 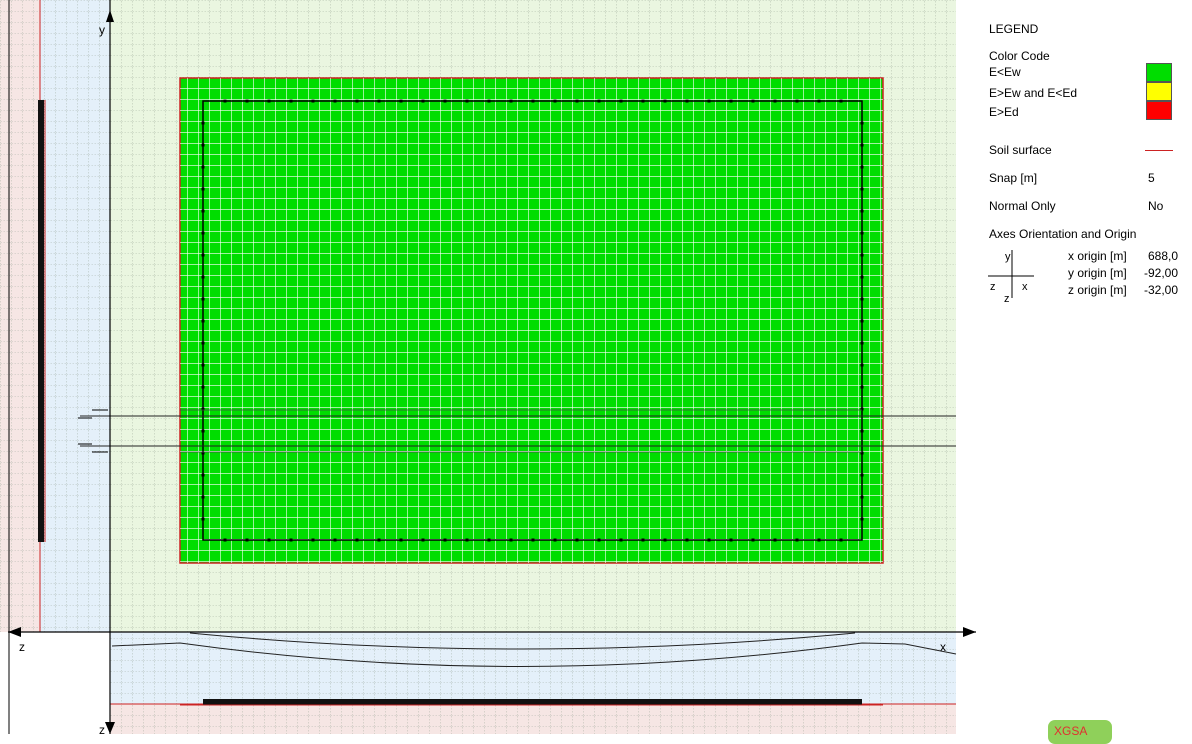 I want to click on axis-label-z-left: z, so click(x=22, y=647).